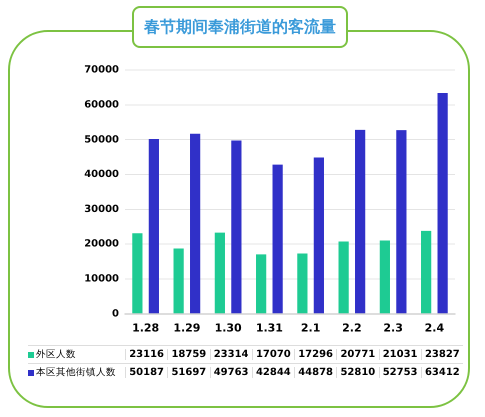 The width and height of the screenshot is (485, 417). What do you see at coordinates (56, 354) in the screenshot?
I see `legend-label: 外区人数` at bounding box center [56, 354].